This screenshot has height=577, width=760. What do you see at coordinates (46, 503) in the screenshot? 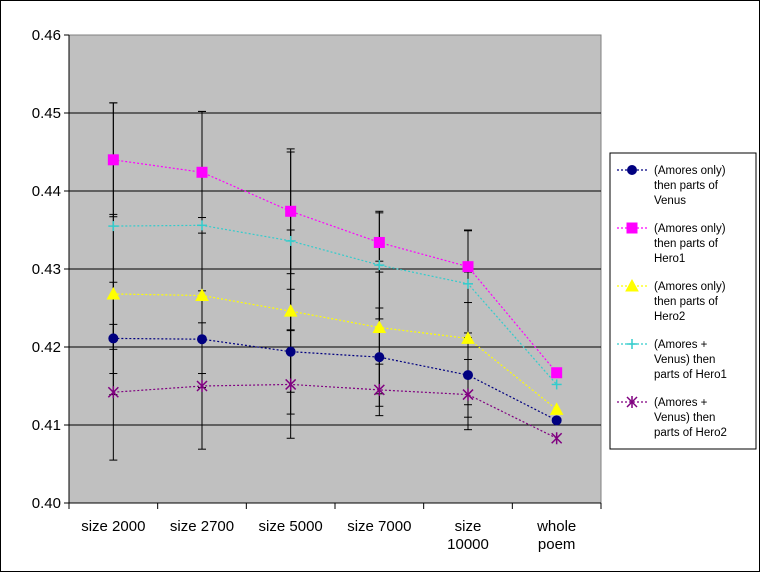
I see `y-tick-label: 0.40` at bounding box center [46, 503].